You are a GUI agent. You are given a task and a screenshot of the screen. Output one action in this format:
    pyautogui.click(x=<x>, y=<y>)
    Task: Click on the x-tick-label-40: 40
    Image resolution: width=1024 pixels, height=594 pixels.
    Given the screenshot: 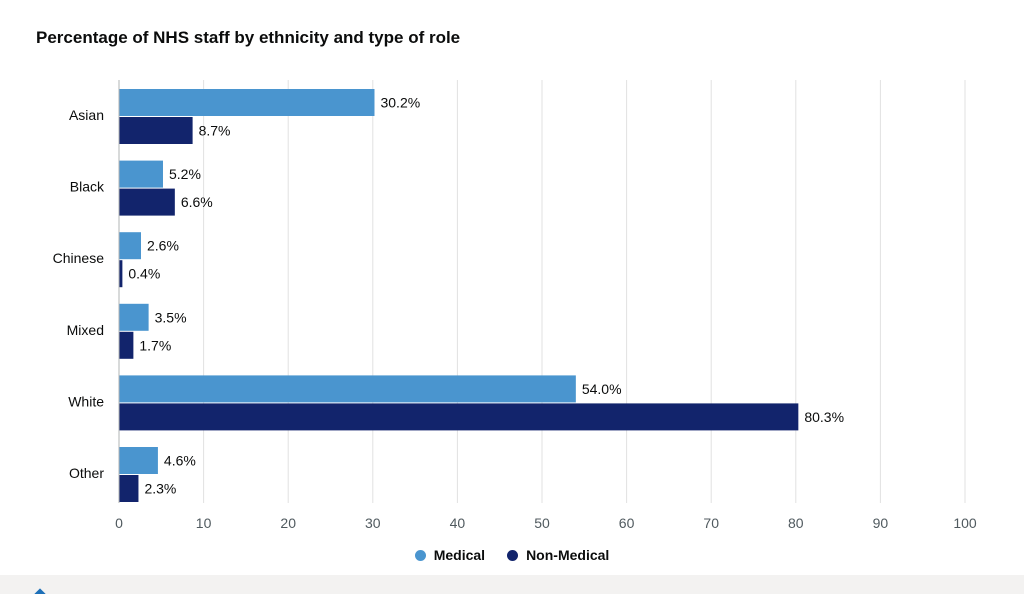 What is the action you would take?
    pyautogui.click(x=458, y=523)
    